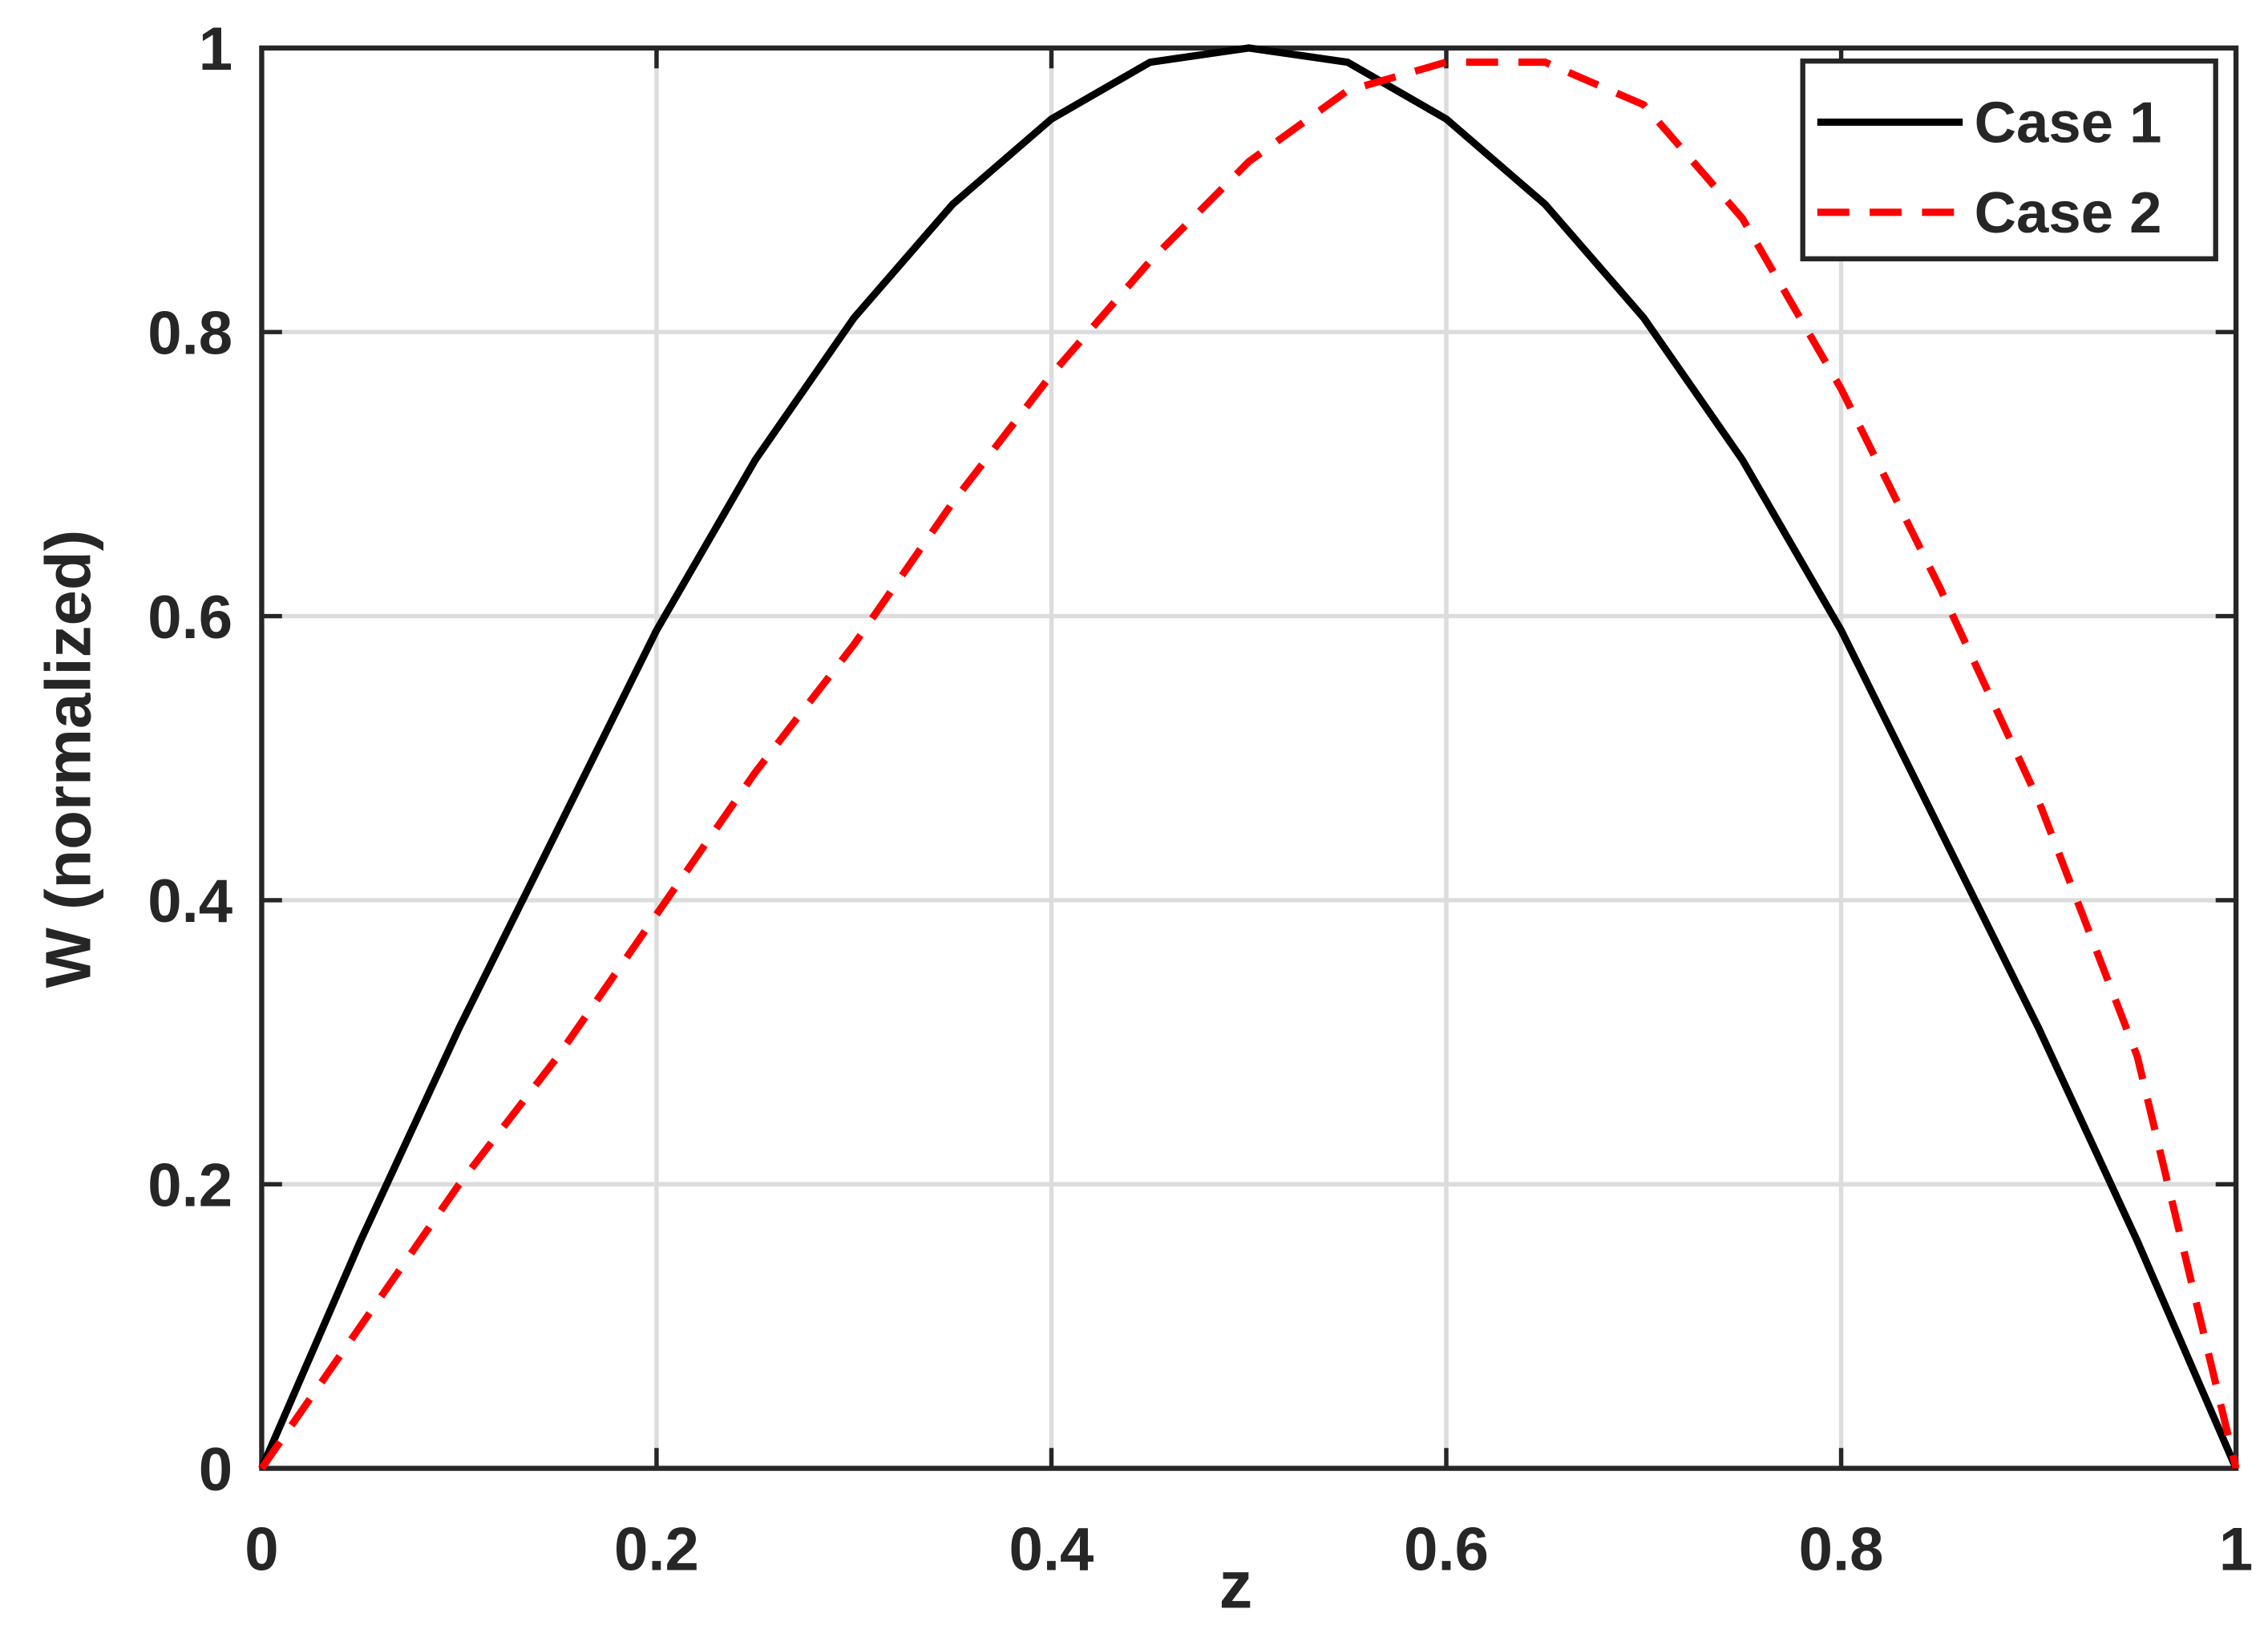 The width and height of the screenshot is (2268, 1637). I want to click on y-tick-label: 0, so click(215, 1470).